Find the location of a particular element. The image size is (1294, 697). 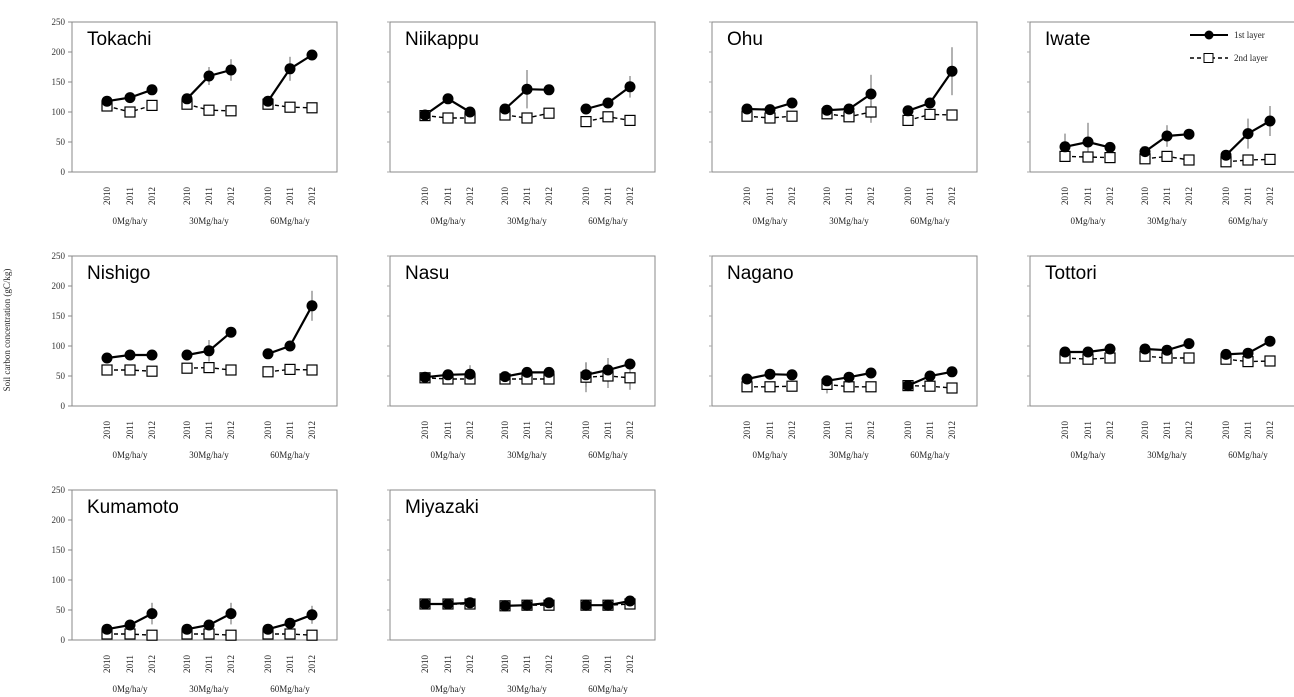

panel-title: Nishigo is located at coordinates (118, 273).